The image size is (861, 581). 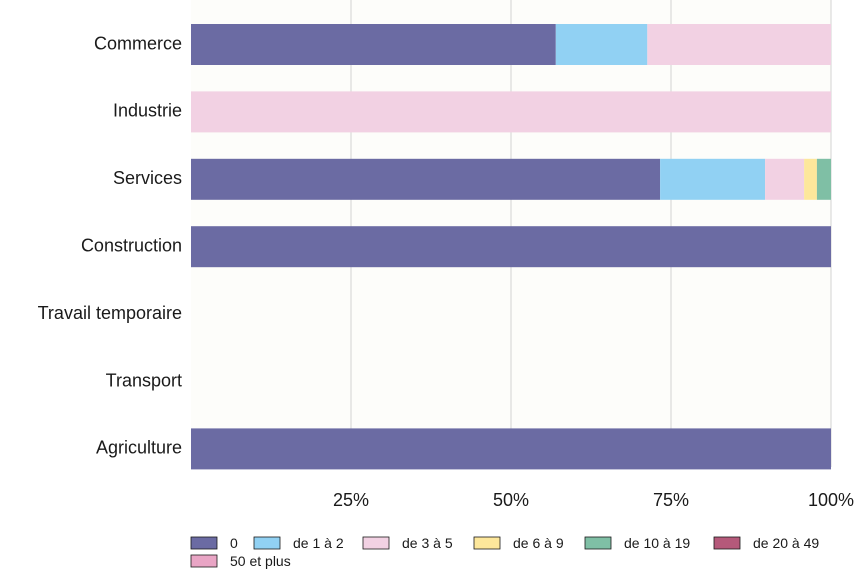 What do you see at coordinates (110, 313) in the screenshot?
I see `category-label-travail-temporaire: Travail temporaire` at bounding box center [110, 313].